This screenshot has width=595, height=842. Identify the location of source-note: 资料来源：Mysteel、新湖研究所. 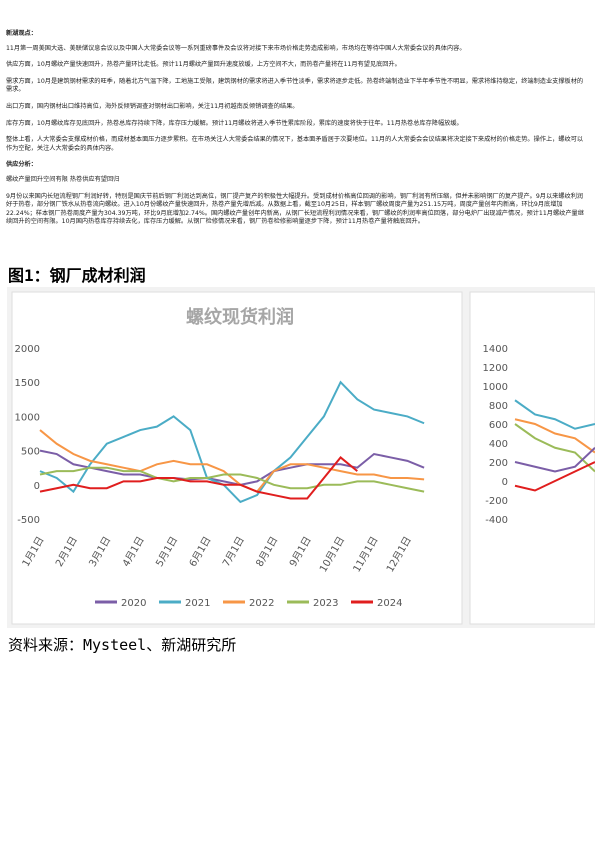
(122, 645).